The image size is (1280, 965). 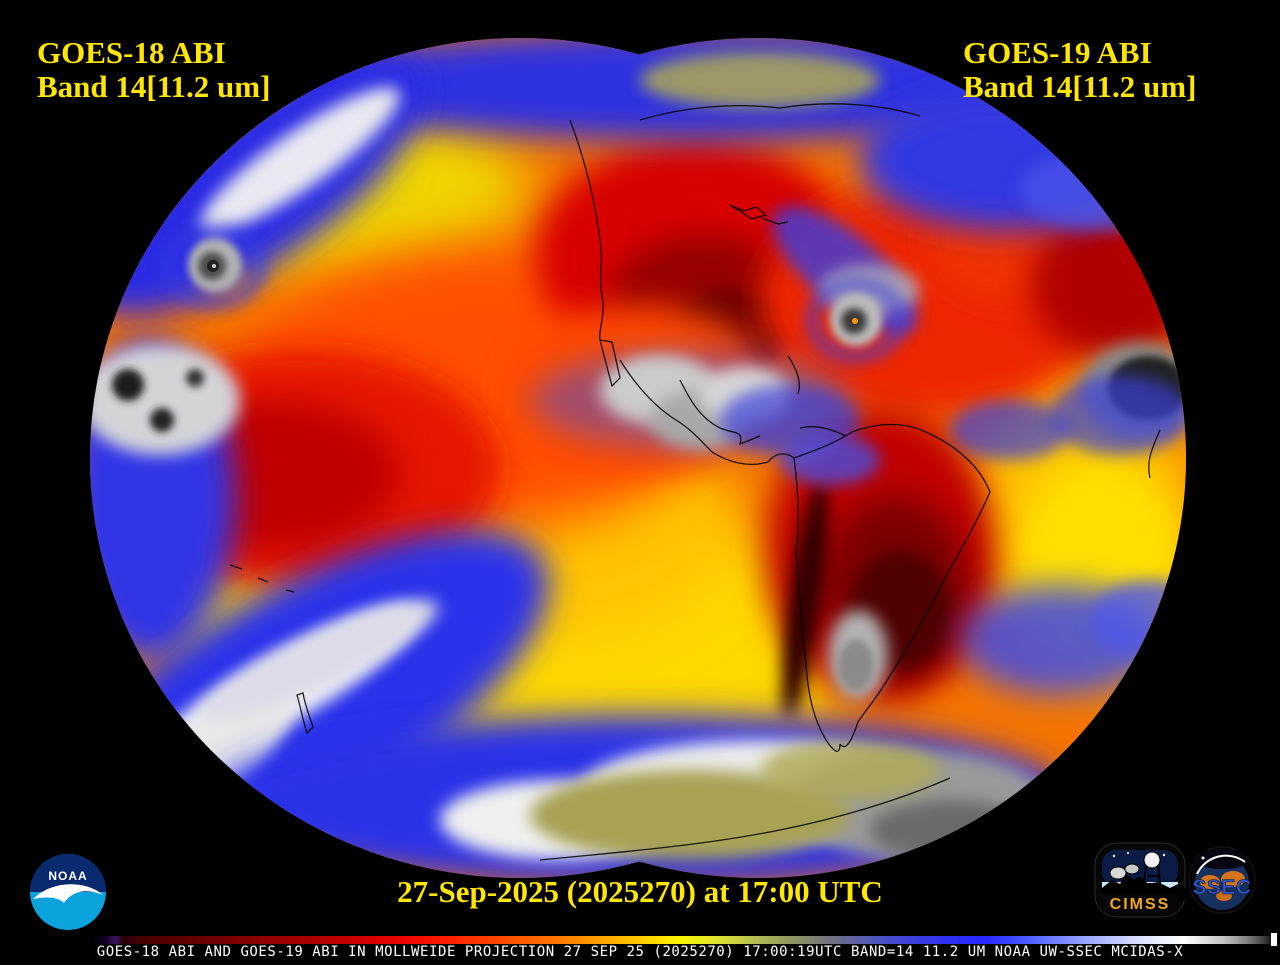 I want to click on goes19-title-line2: Band 14[11.2 um], so click(x=1080, y=86).